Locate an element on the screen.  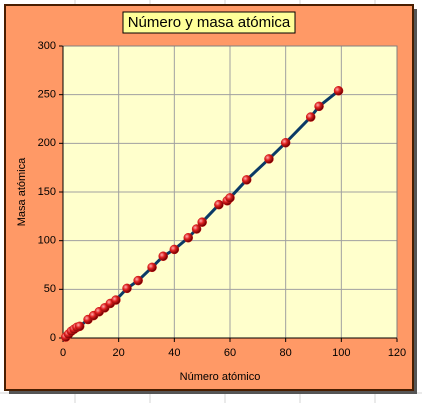
y-tick-label: 150 is located at coordinates (47, 192).